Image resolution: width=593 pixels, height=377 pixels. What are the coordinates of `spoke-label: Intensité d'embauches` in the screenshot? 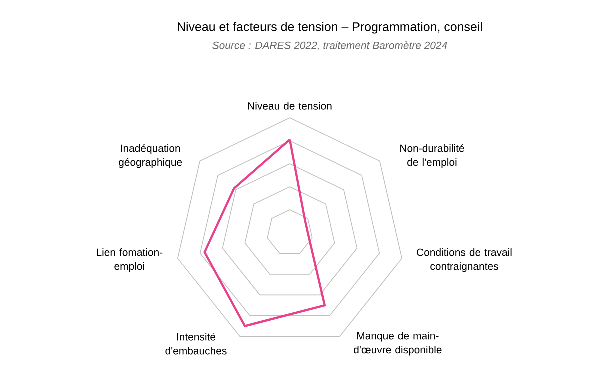 It's located at (196, 343).